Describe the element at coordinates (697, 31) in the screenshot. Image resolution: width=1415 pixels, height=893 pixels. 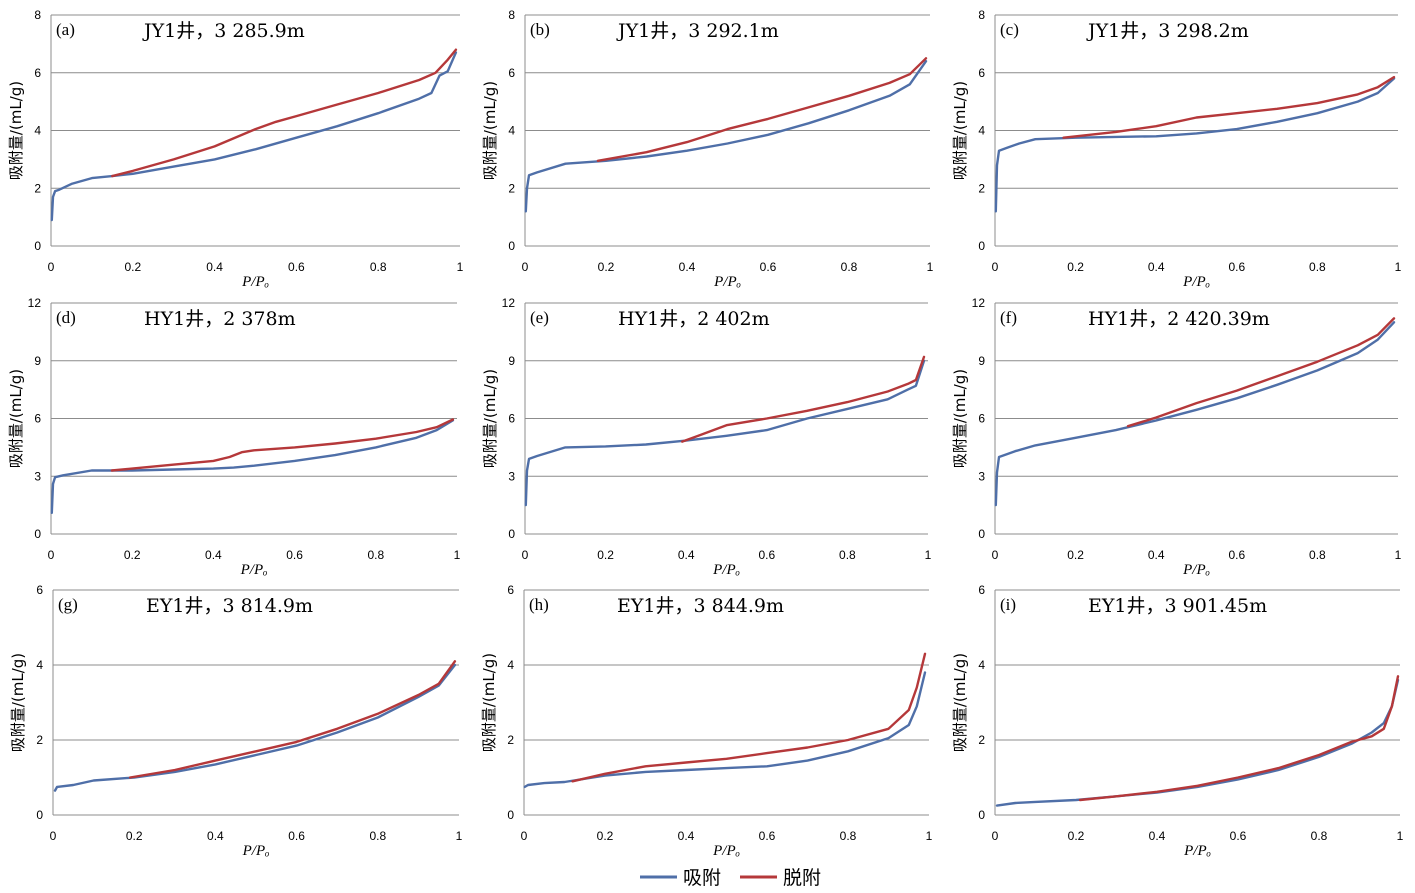
I see `panel-title: JY1井，3 292.1m` at that location.